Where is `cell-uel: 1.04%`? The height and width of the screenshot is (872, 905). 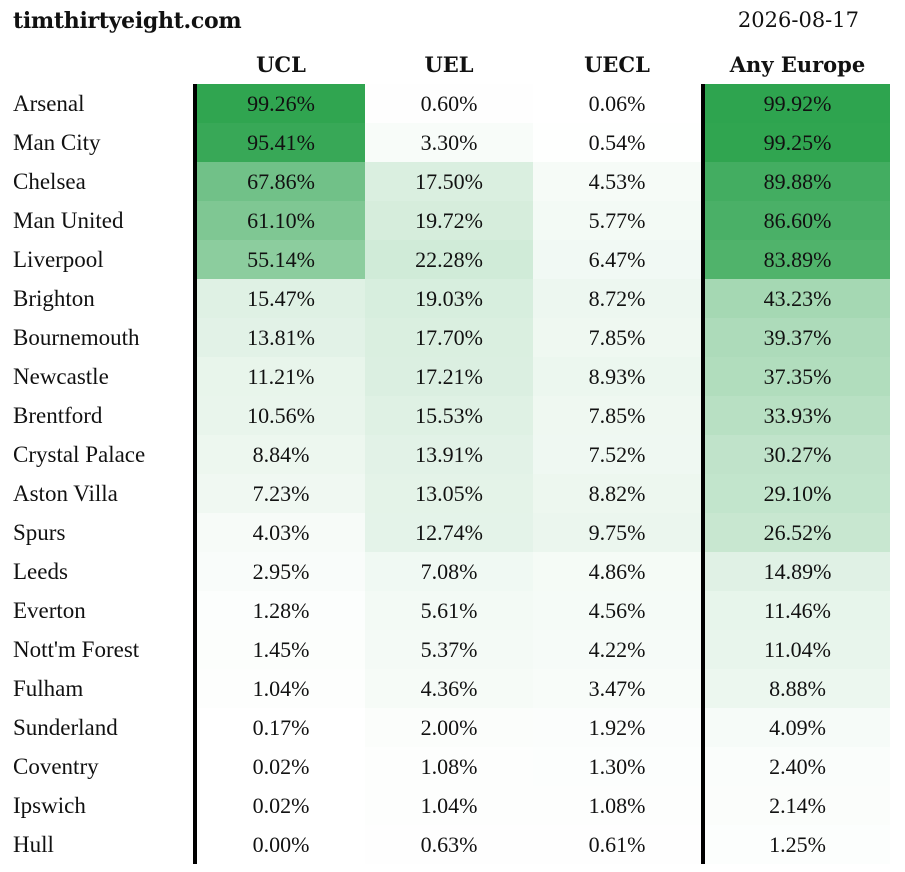 cell-uel: 1.04% is located at coordinates (449, 805).